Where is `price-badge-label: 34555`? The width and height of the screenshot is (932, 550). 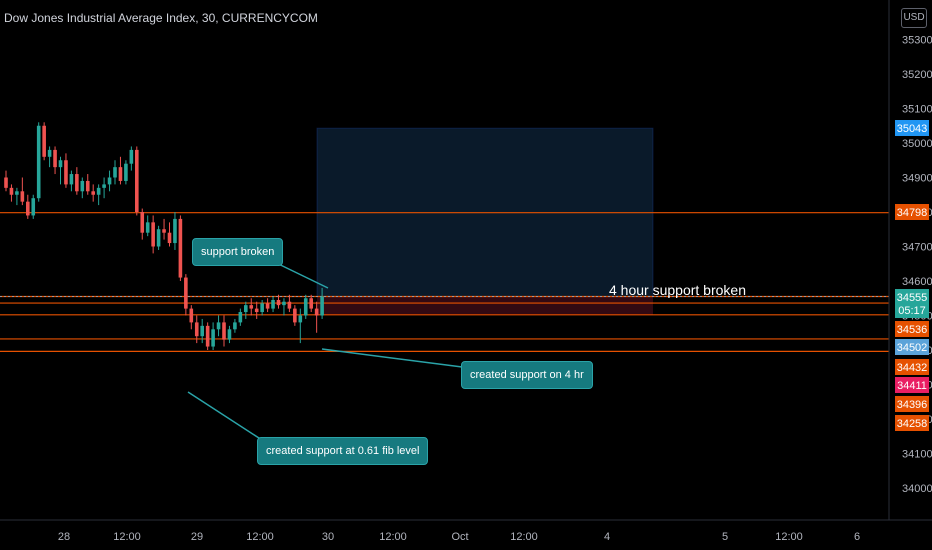
price-badge-label: 34555 is located at coordinates (912, 298).